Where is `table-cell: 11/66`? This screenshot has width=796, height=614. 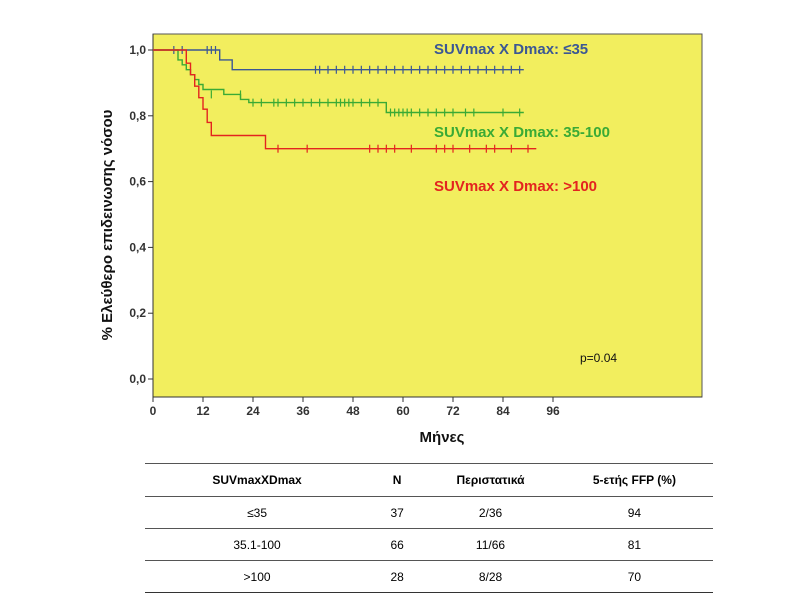
table-cell: 11/66 is located at coordinates (490, 544).